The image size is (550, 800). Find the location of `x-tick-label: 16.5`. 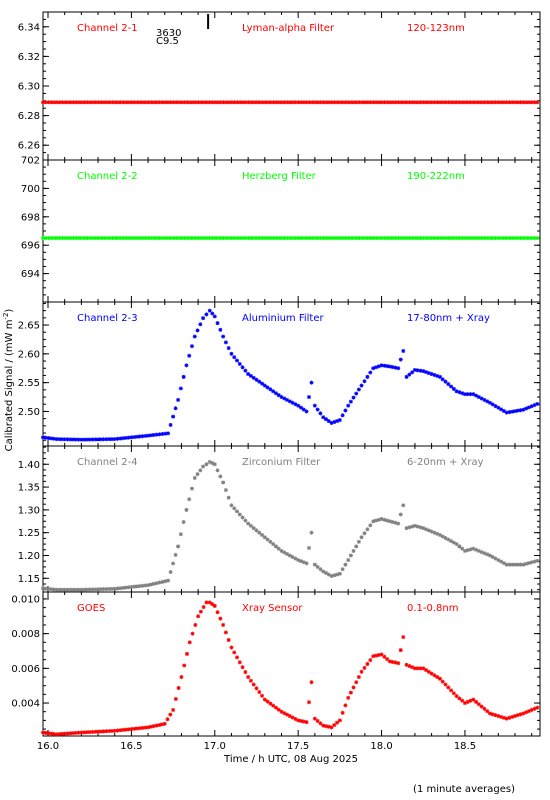

x-tick-label: 16.5 is located at coordinates (131, 746).